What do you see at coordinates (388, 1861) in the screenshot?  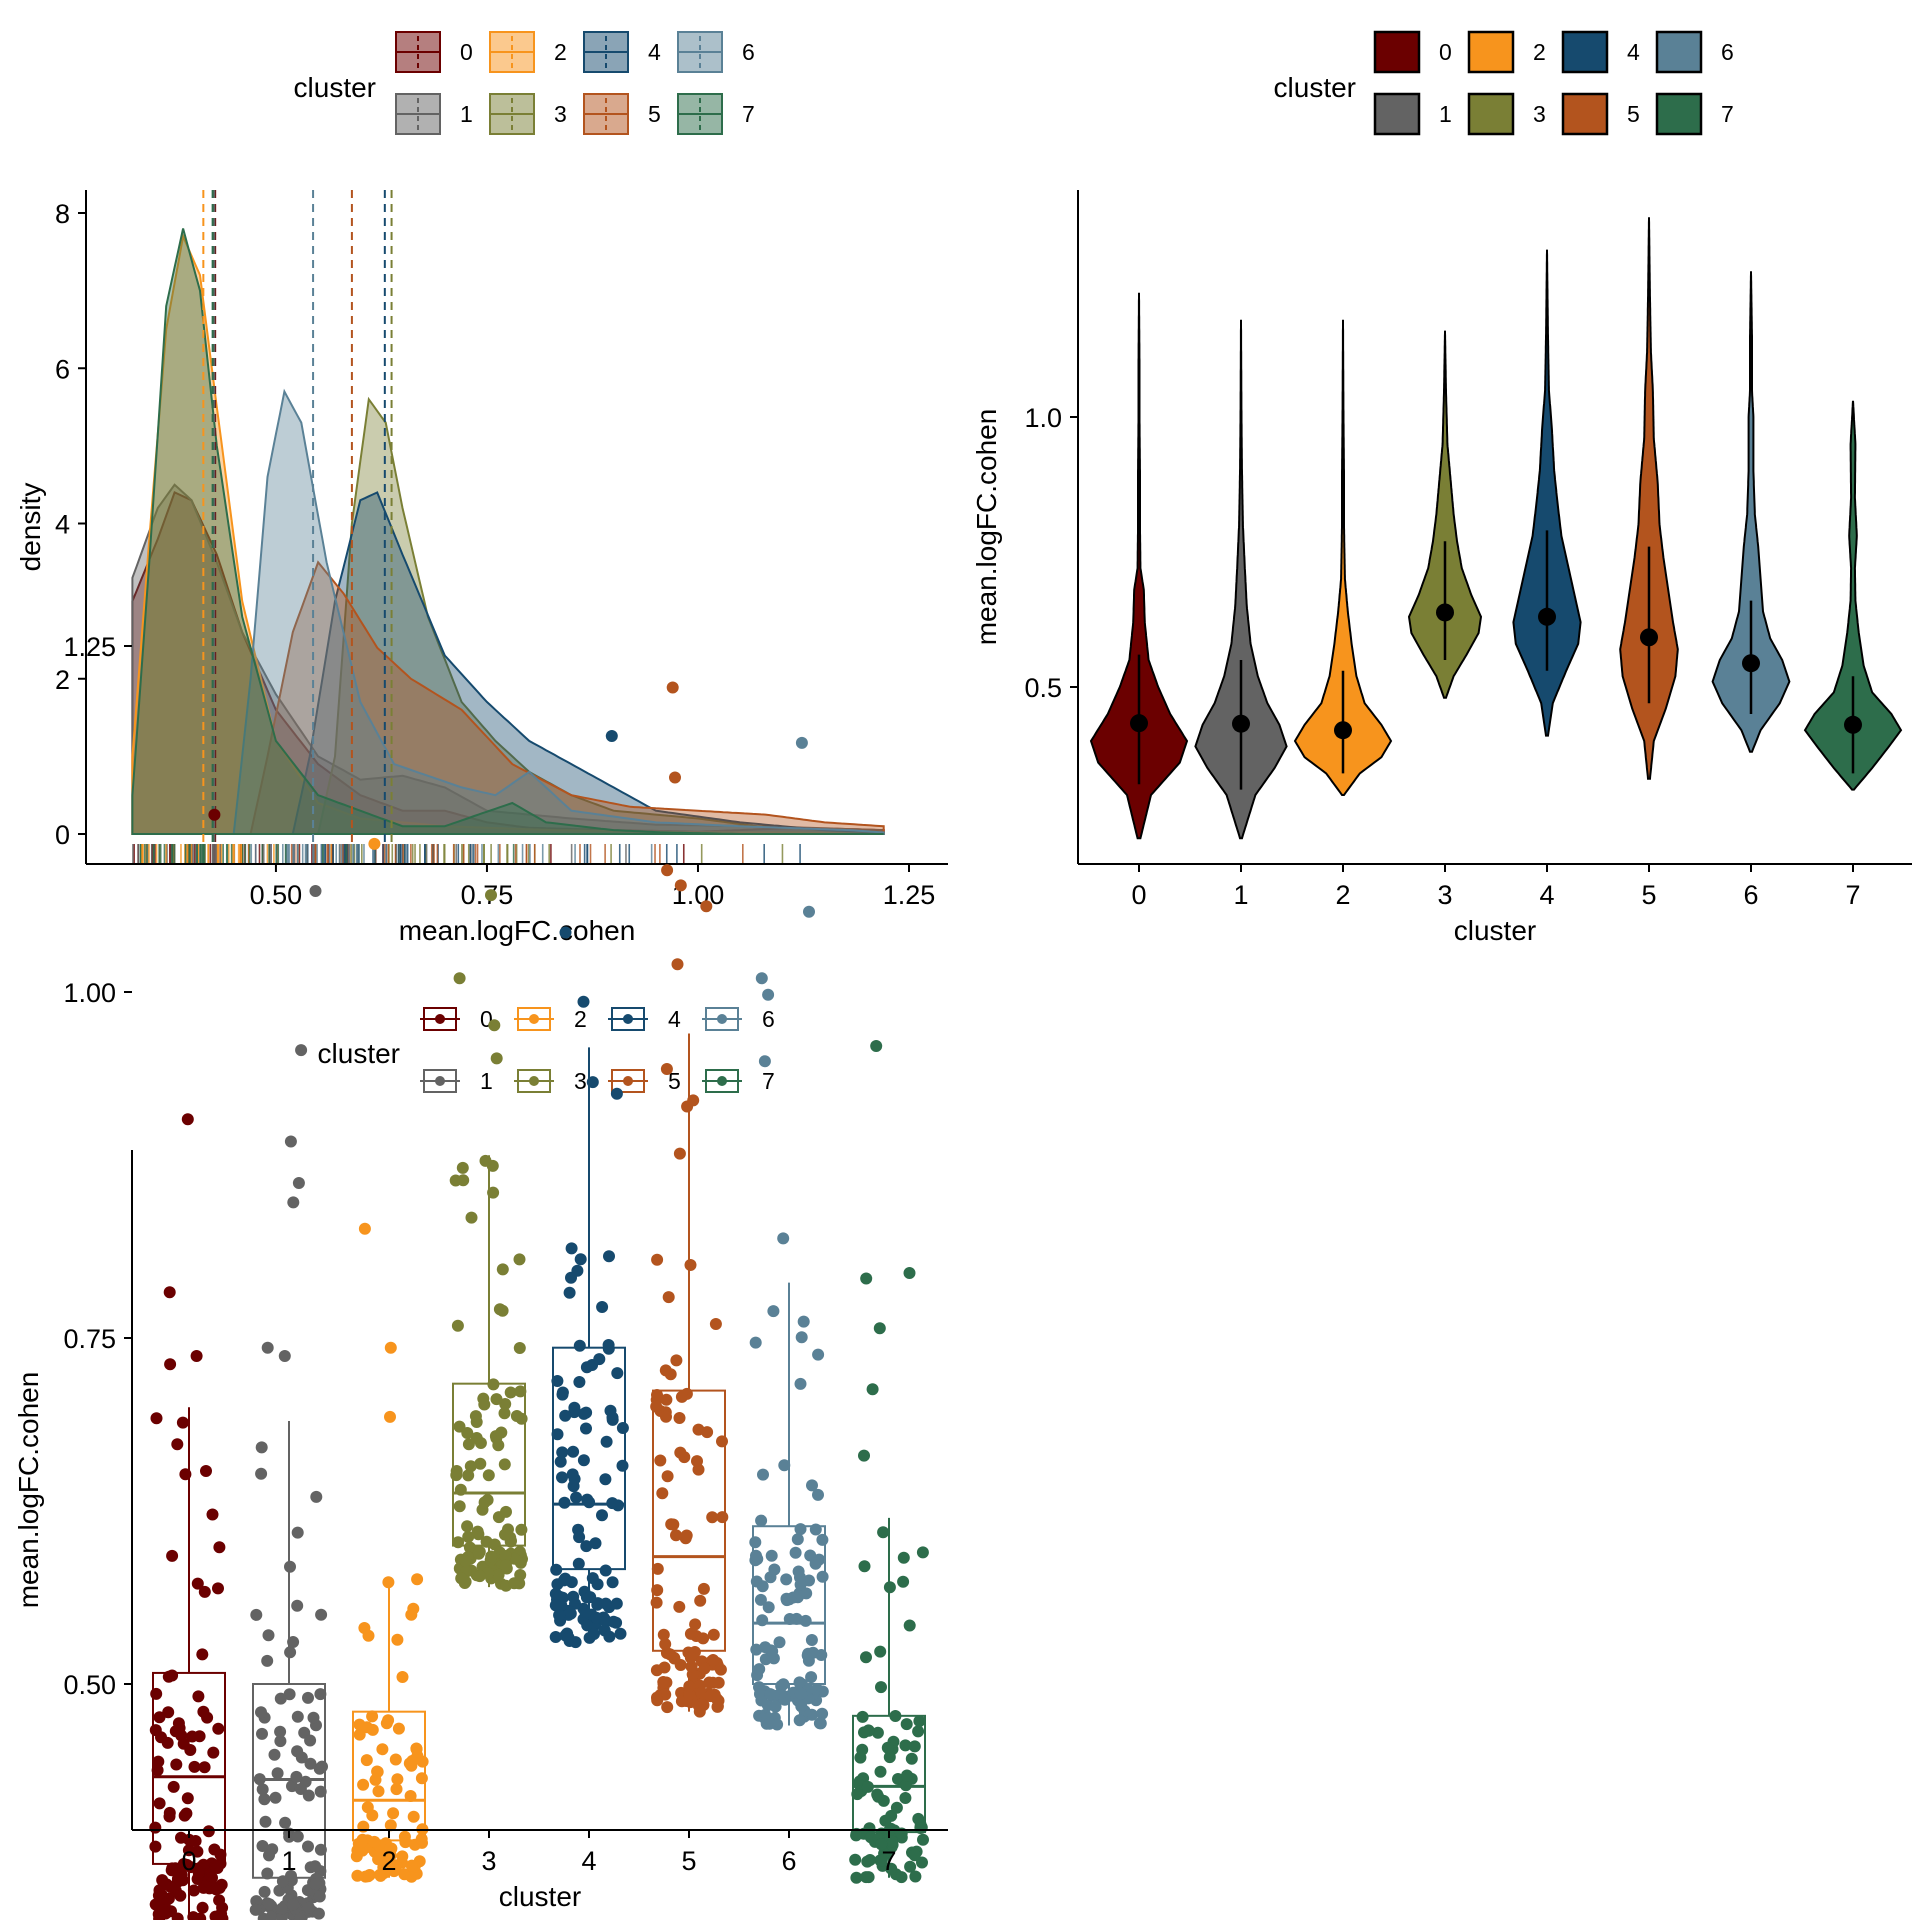 I see `x-tick-label: 2` at bounding box center [388, 1861].